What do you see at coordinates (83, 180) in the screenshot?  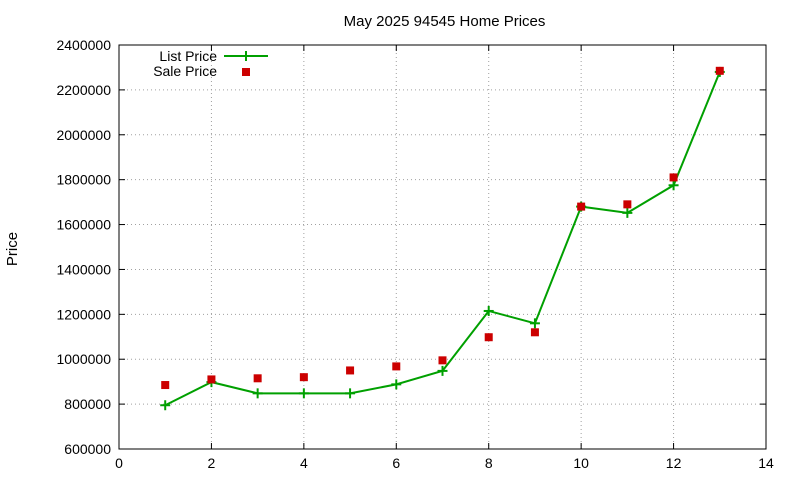 I see `y-tick-label: 1800000` at bounding box center [83, 180].